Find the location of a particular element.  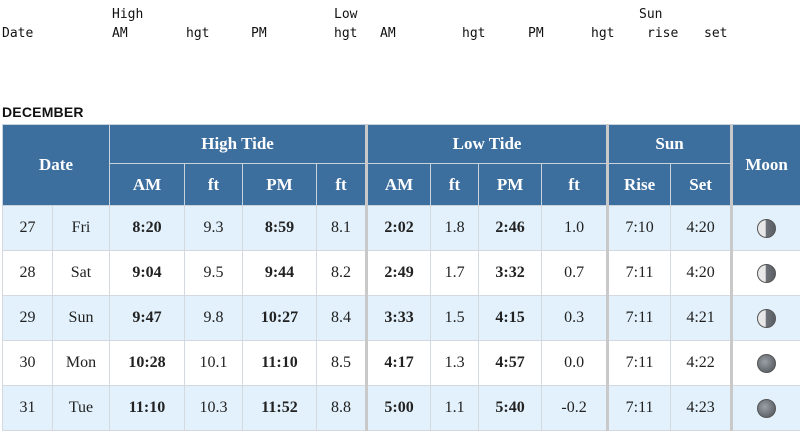

moon-header: Moon is located at coordinates (765, 165).